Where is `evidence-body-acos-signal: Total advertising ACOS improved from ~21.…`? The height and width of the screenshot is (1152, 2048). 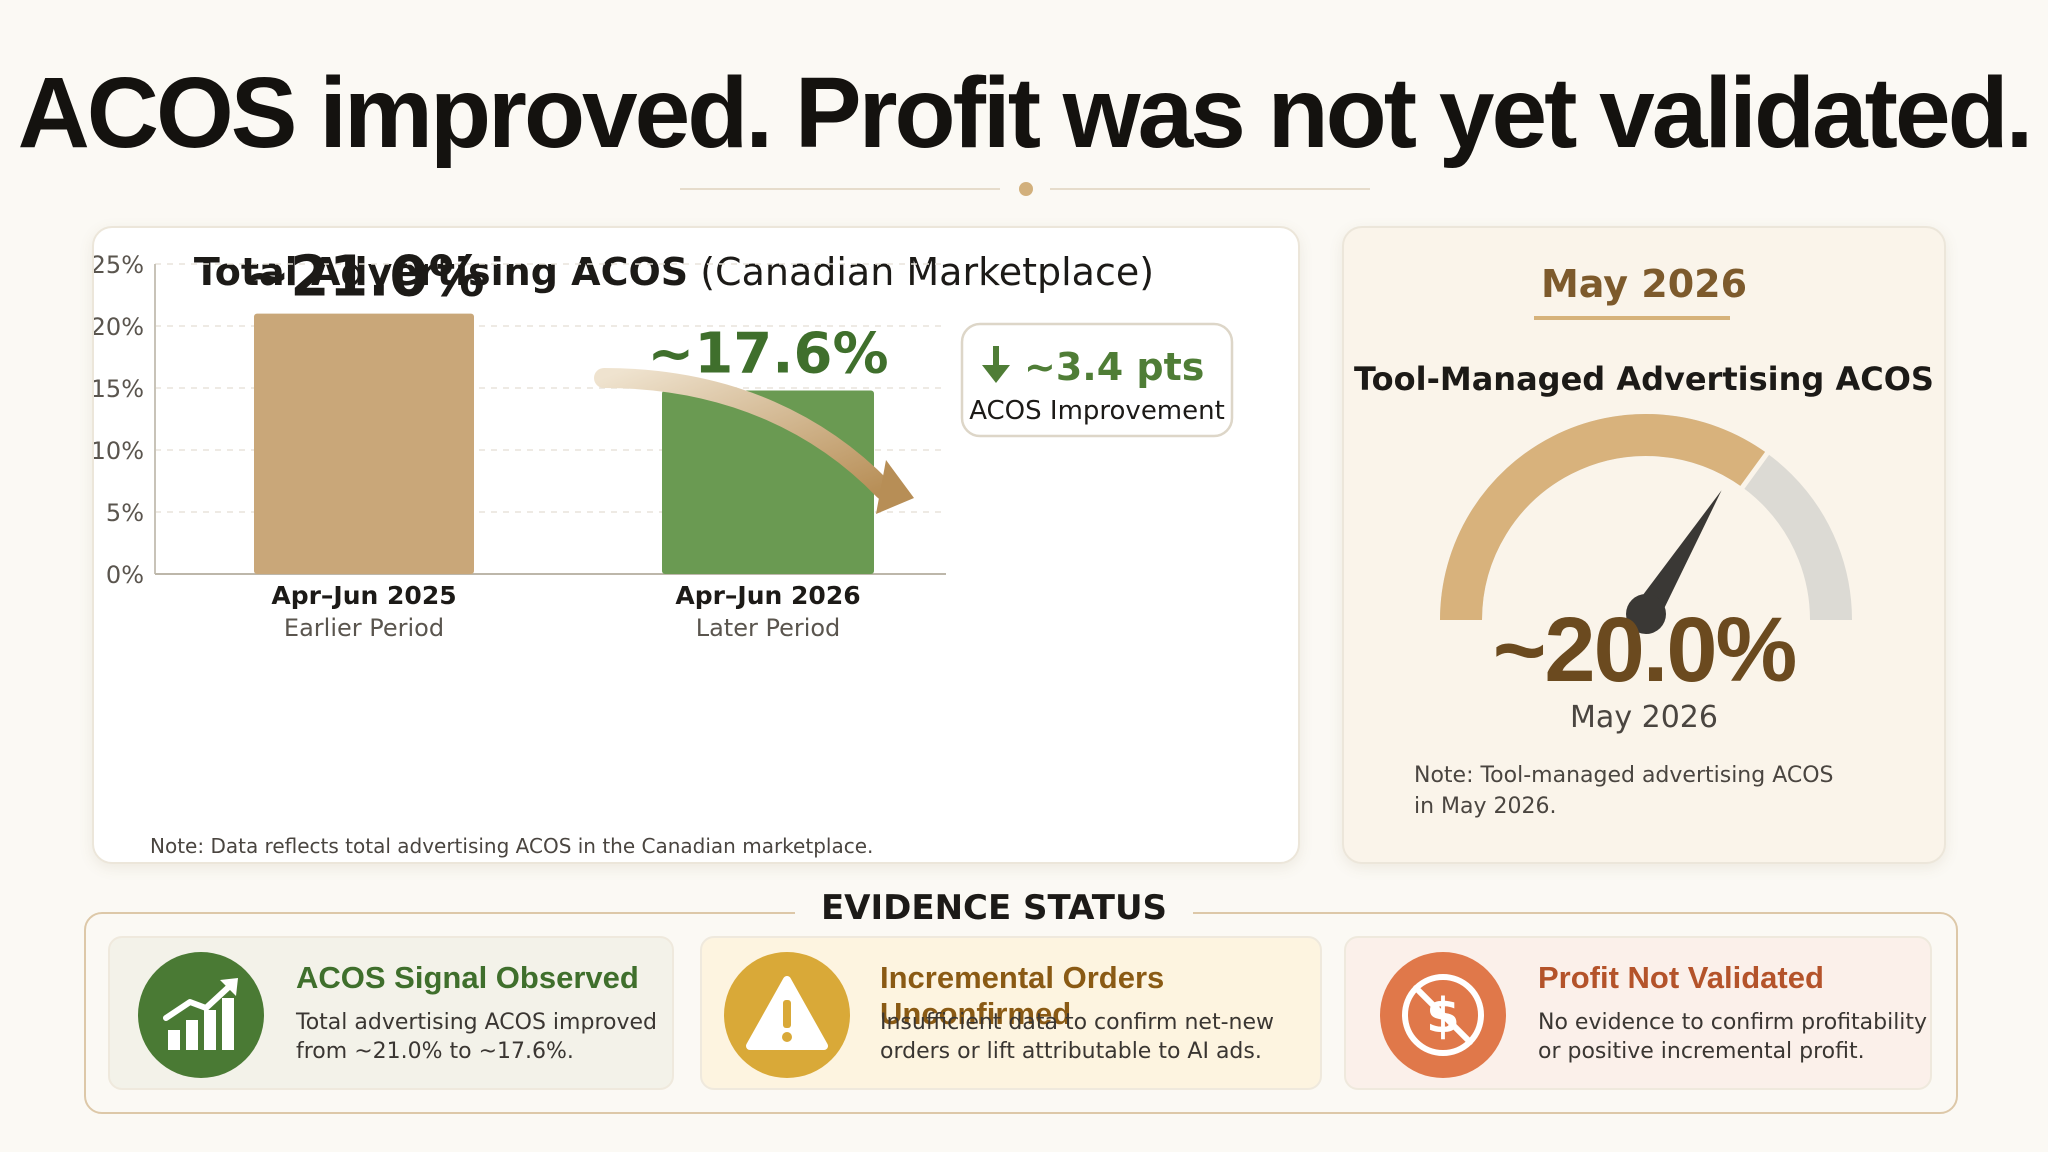
evidence-body-acos-signal: Total advertising ACOS improved from ~21.… is located at coordinates (476, 1037).